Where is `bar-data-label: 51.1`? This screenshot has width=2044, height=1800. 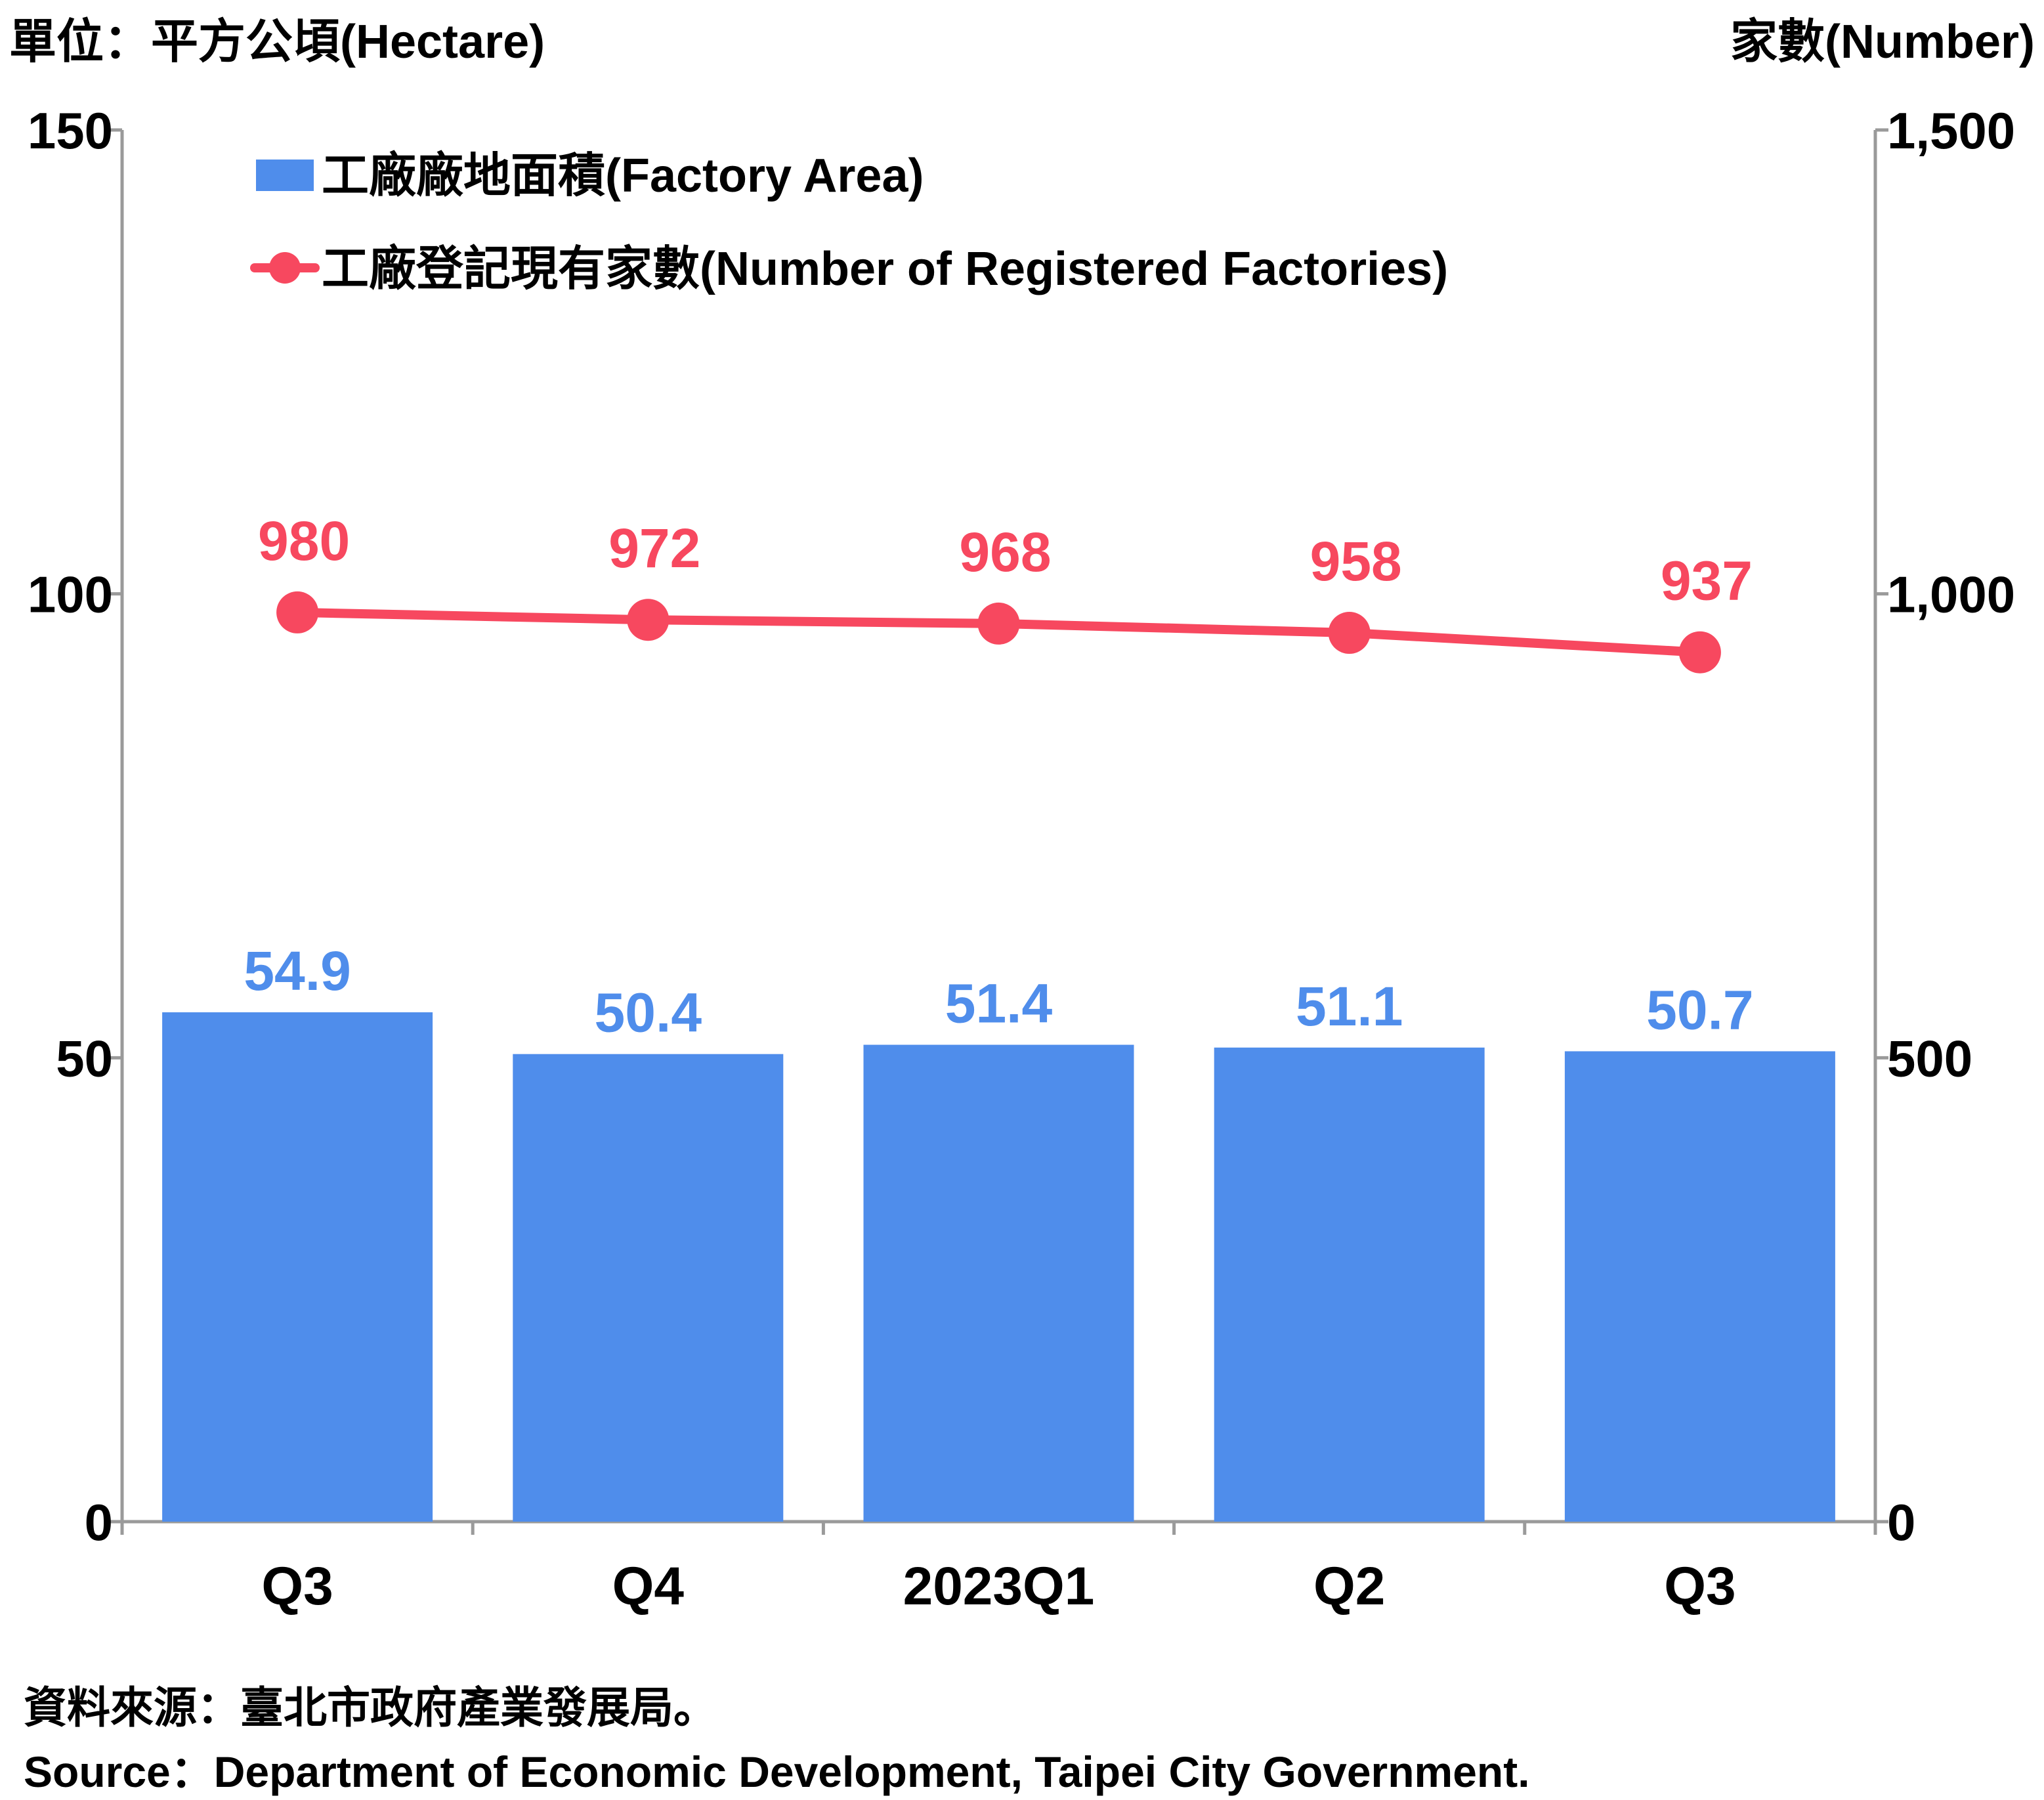
bar-data-label: 51.1 is located at coordinates (1349, 1006).